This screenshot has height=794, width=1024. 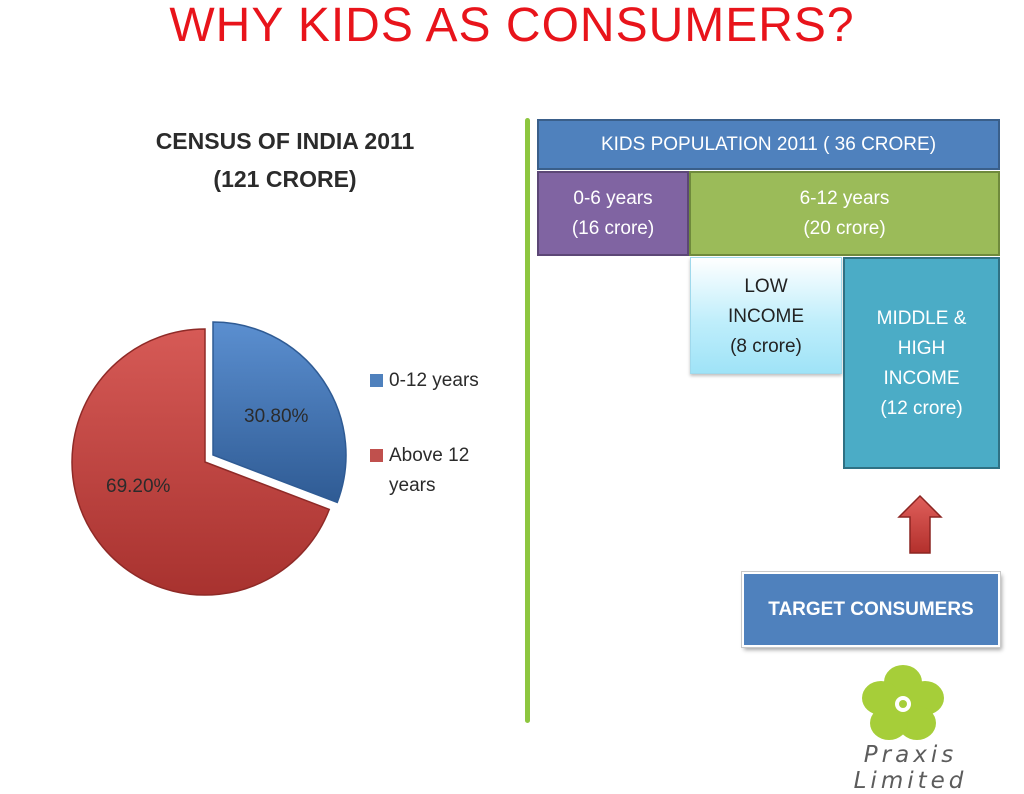 I want to click on legend-item-0-12: 0-12 years, so click(x=450, y=381).